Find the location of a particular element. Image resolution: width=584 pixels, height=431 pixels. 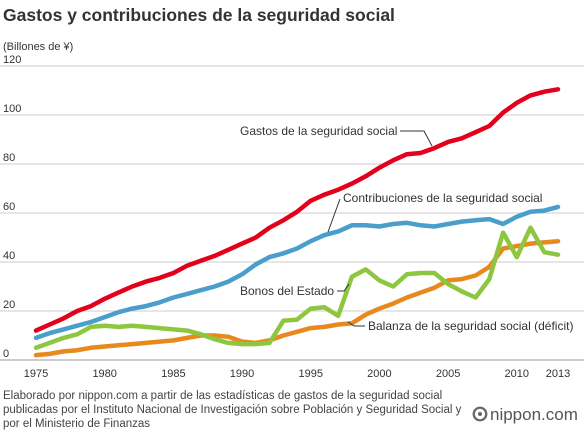

annotation-gastos: Gastos de la seguridad social is located at coordinates (318, 131).